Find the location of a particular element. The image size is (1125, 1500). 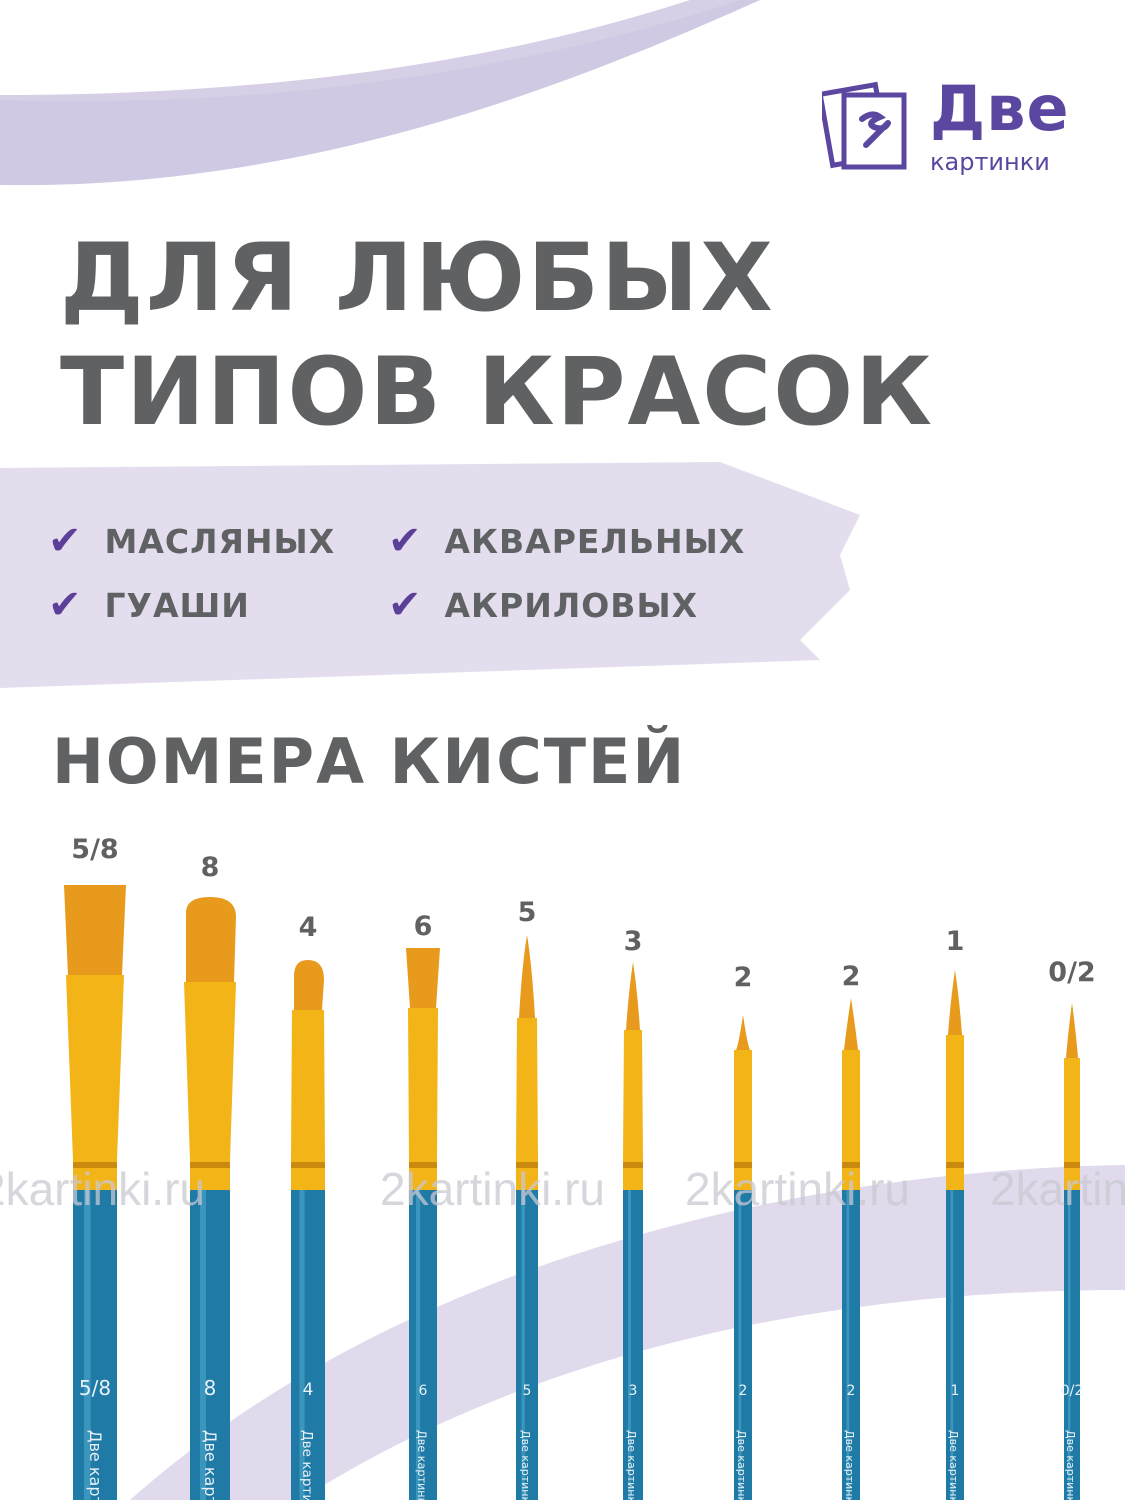

feature-gouache: ✔ ГУАШИ is located at coordinates (149, 605).